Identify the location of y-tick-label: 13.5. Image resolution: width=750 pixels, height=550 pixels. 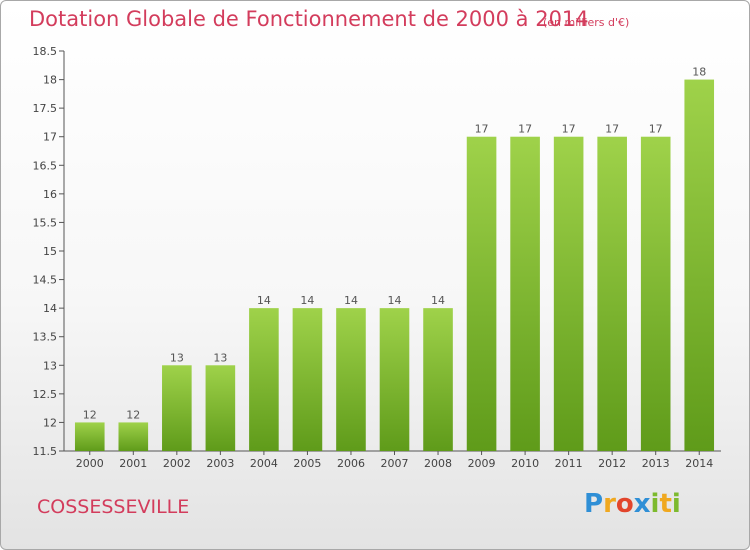
(45, 337).